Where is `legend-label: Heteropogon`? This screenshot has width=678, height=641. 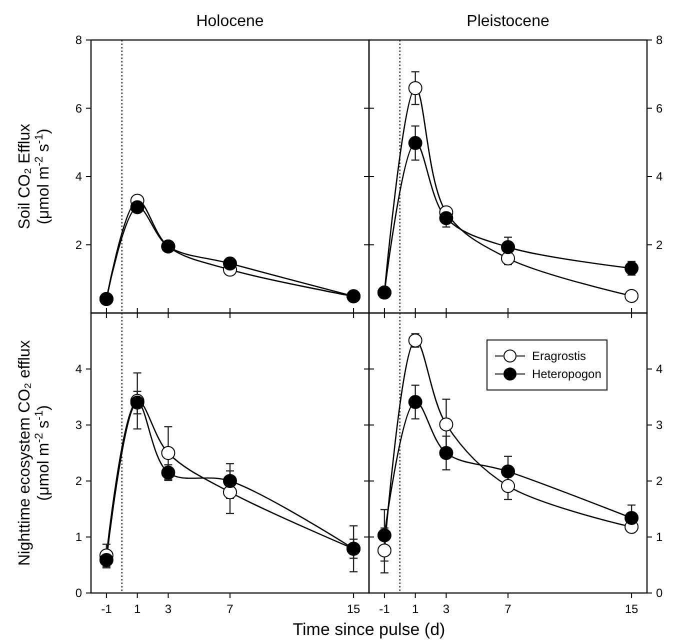
legend-label: Heteropogon is located at coordinates (567, 374).